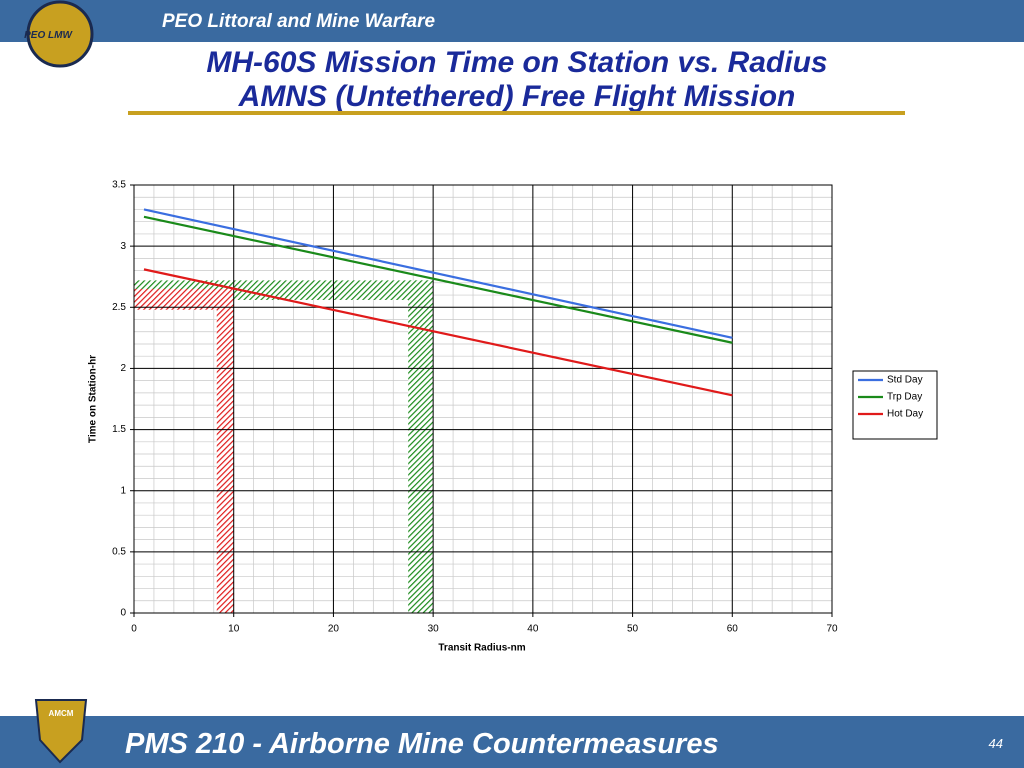 Image resolution: width=1024 pixels, height=768 pixels. Describe the element at coordinates (481, 648) in the screenshot. I see `x-axis-label: Transit Radius-nm` at that location.